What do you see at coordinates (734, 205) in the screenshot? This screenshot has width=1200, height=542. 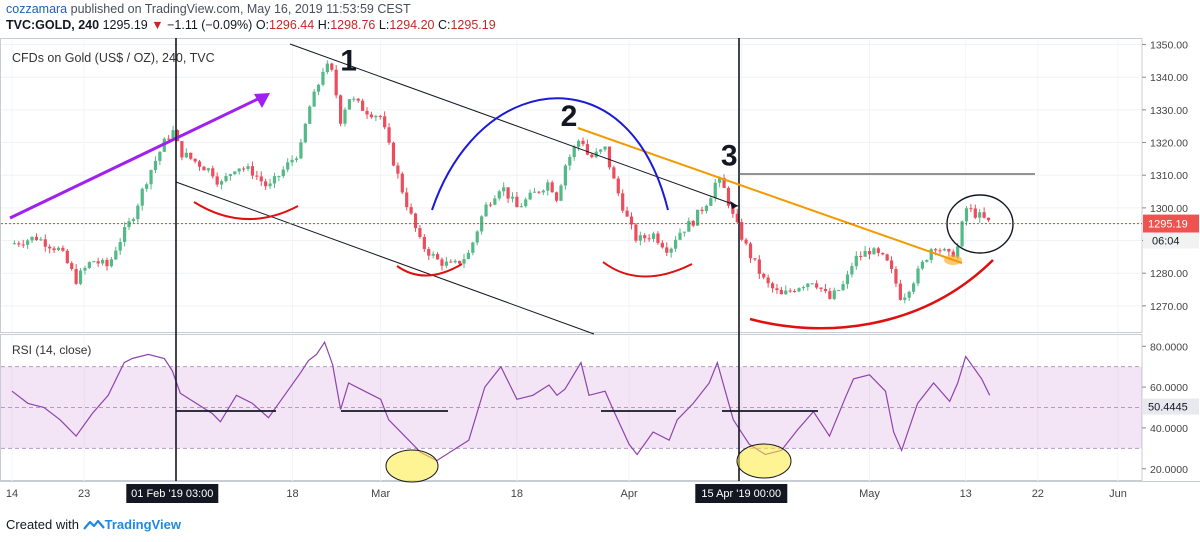 I see `channel-arrowhead` at bounding box center [734, 205].